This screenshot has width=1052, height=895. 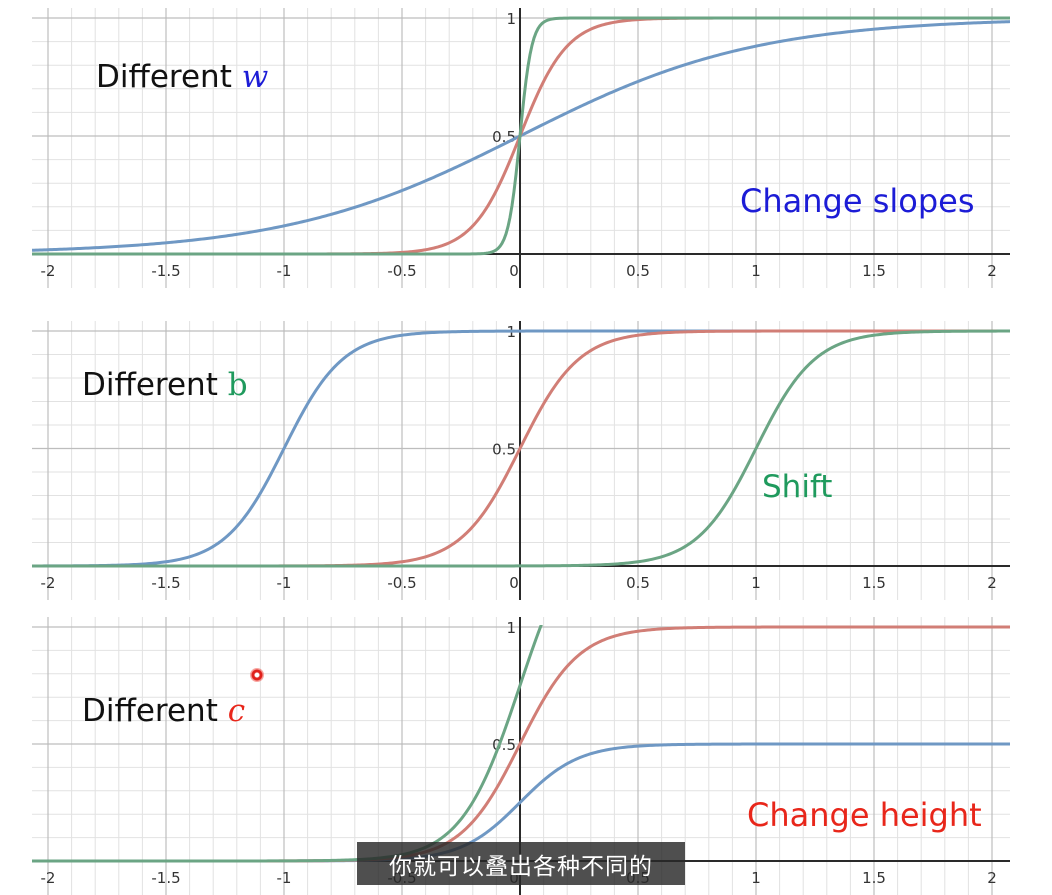 What do you see at coordinates (797, 487) in the screenshot?
I see `panel-note: Shift` at bounding box center [797, 487].